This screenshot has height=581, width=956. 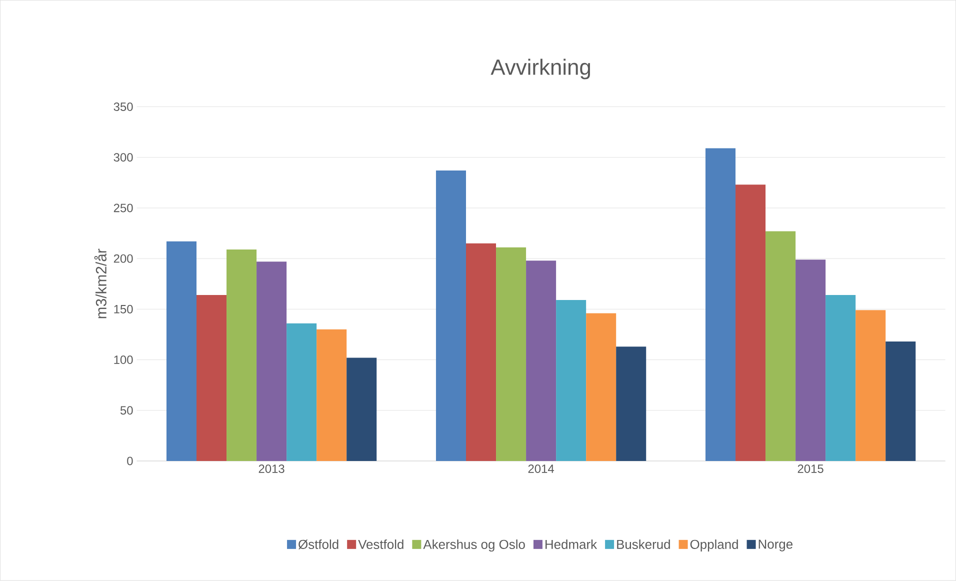 What do you see at coordinates (318, 545) in the screenshot?
I see `legend-label: Østfold` at bounding box center [318, 545].